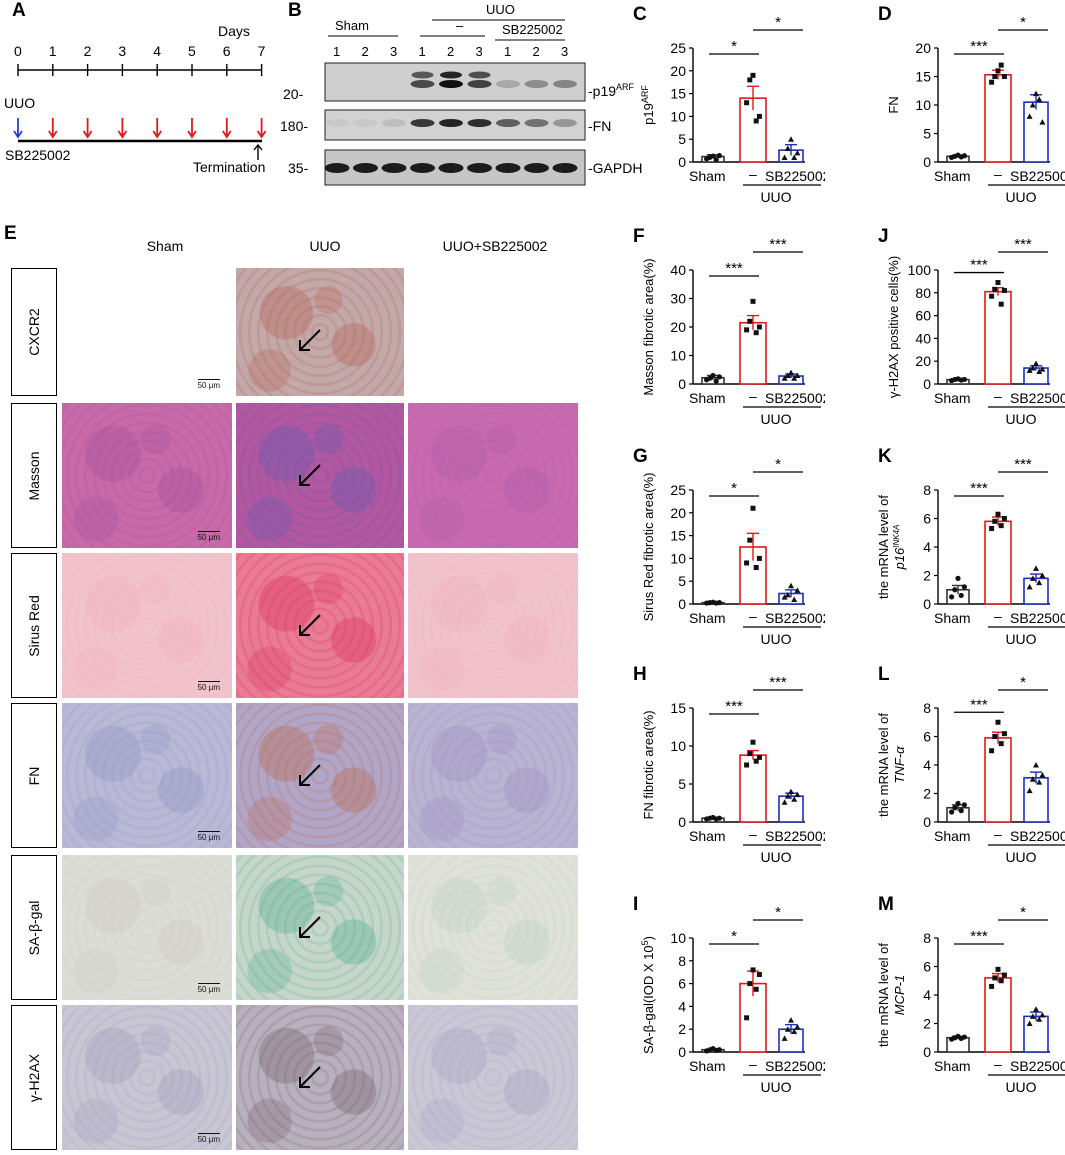 The height and width of the screenshot is (1155, 1065). I want to click on blot-bands, so click(451, 122).